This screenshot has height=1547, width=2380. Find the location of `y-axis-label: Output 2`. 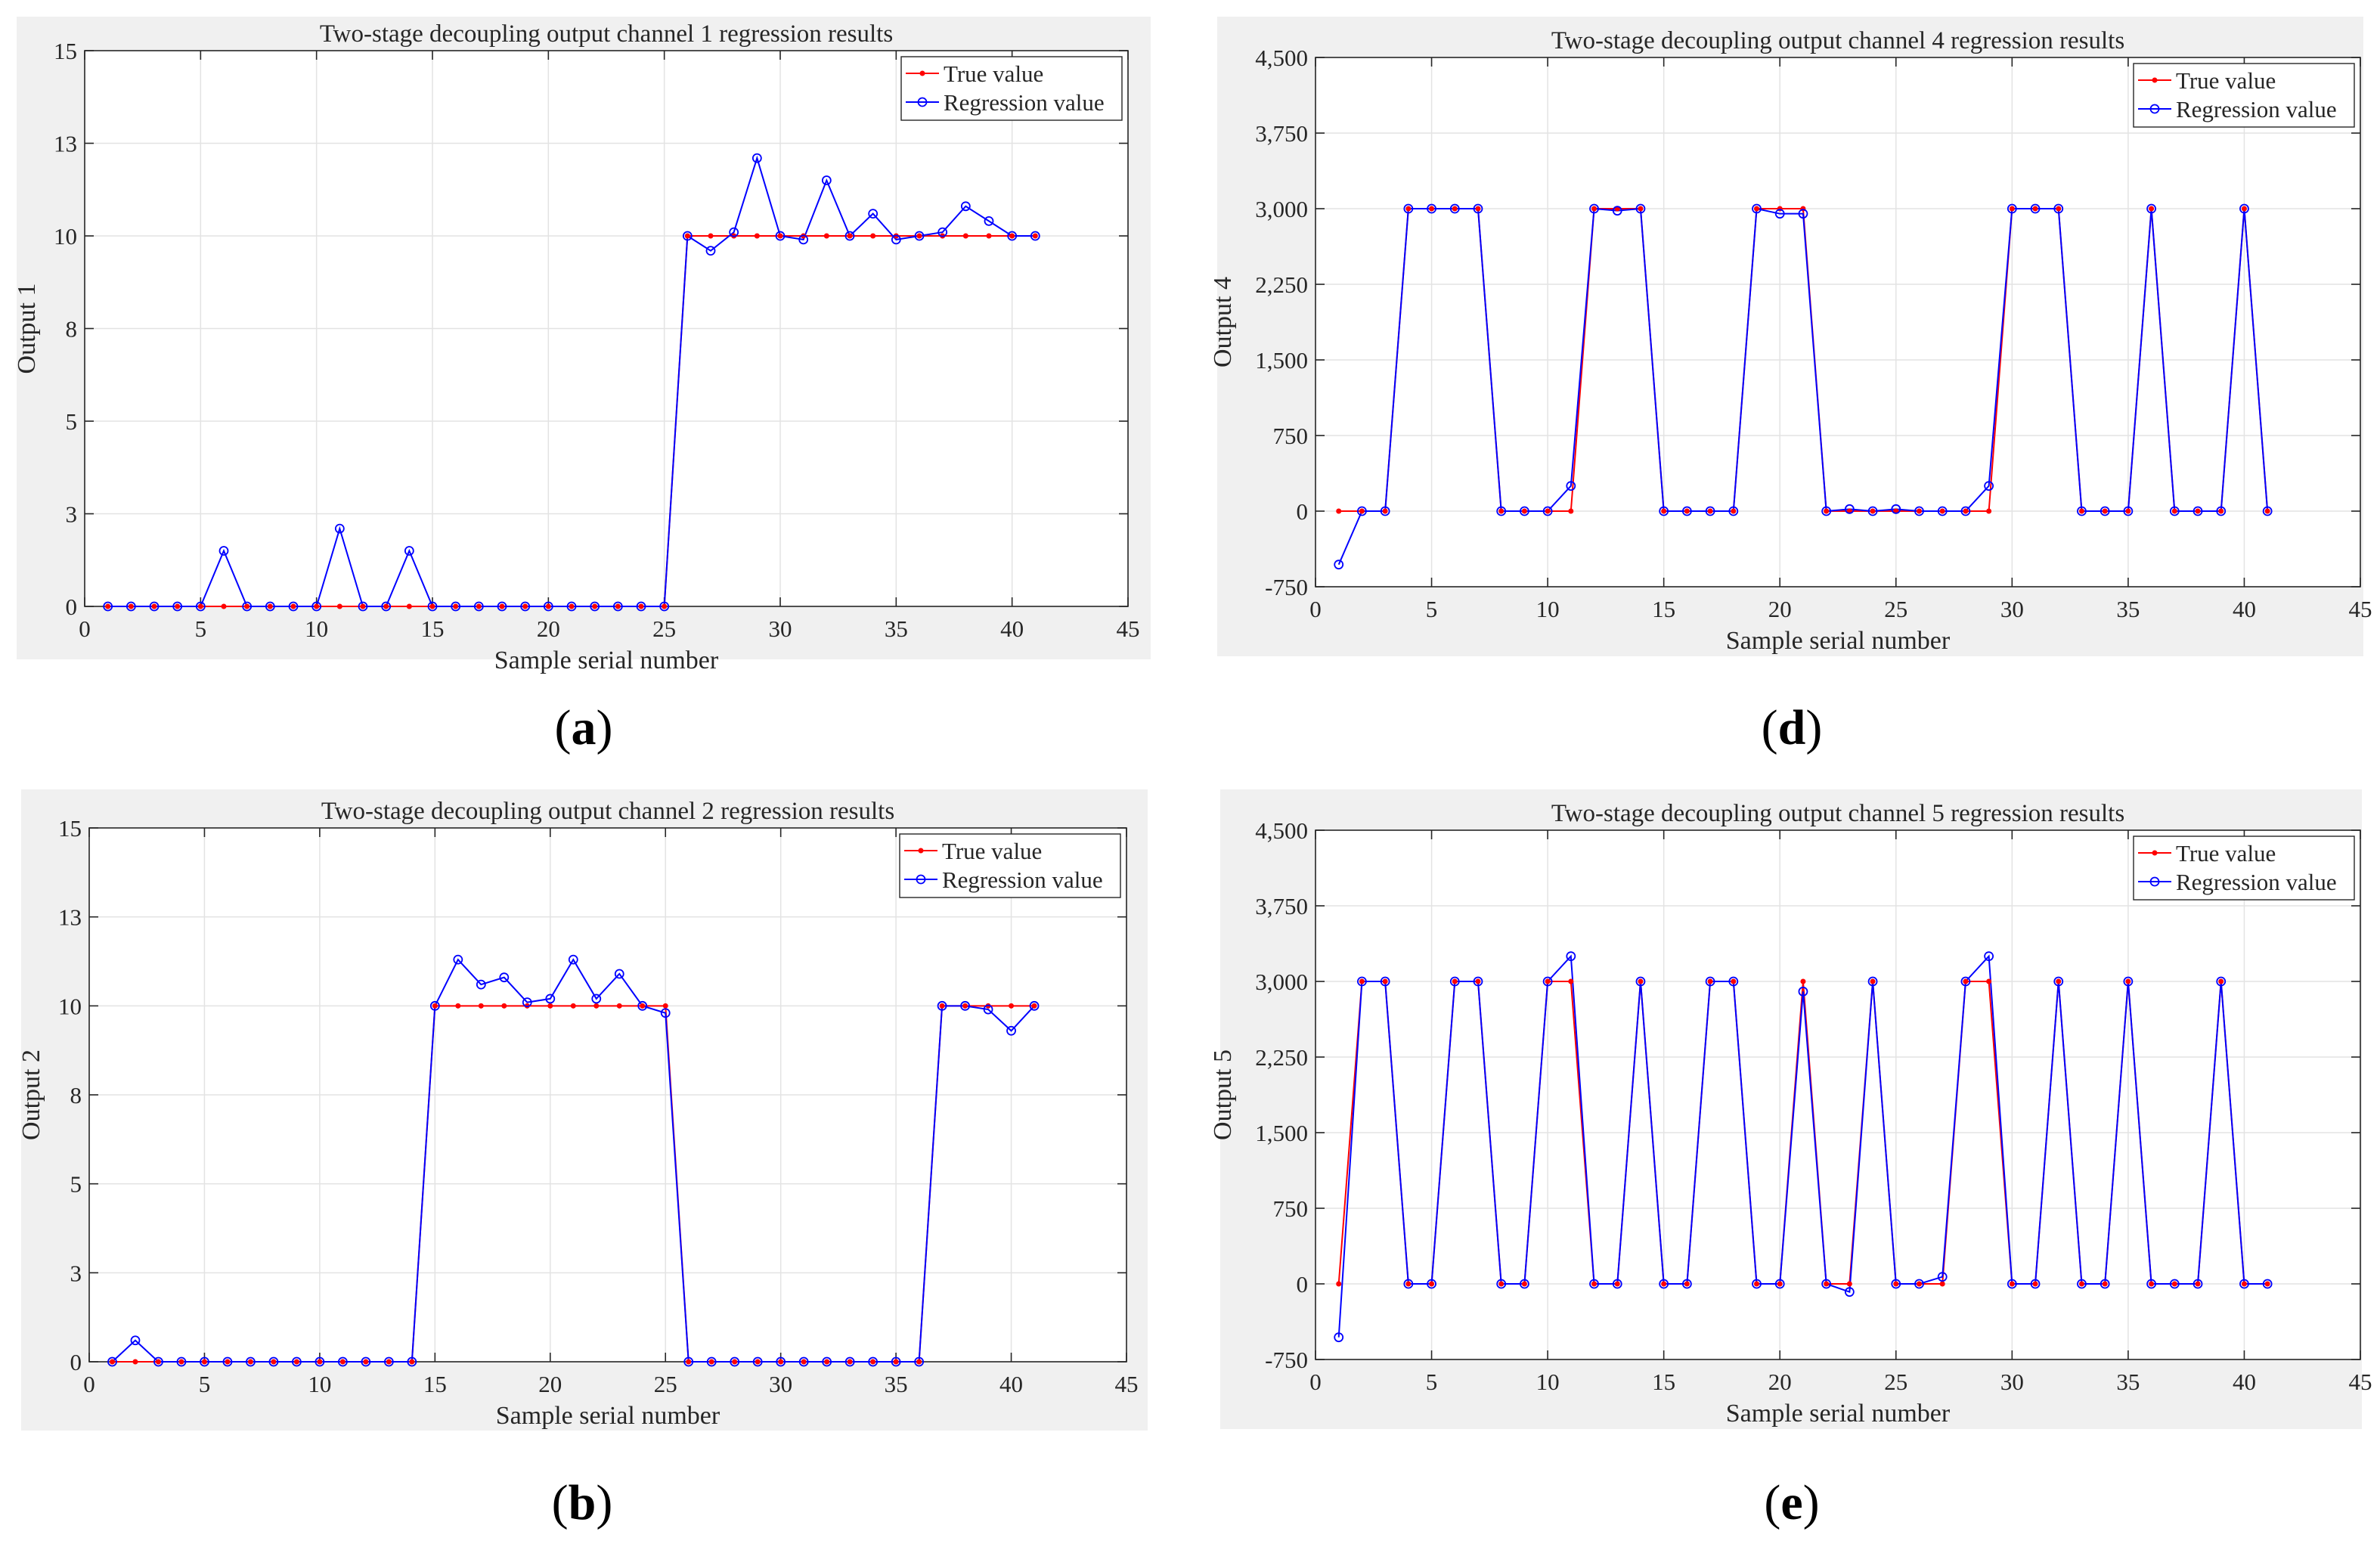

y-axis-label: Output 2 is located at coordinates (31, 1094).